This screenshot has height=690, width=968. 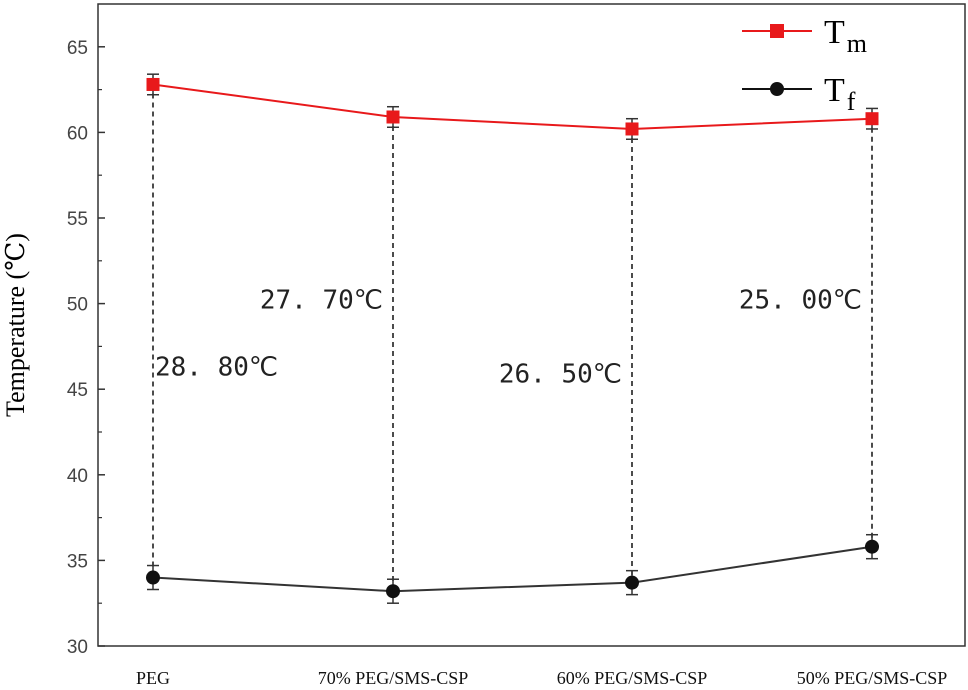 What do you see at coordinates (77, 561) in the screenshot?
I see `y-tick-label: 35` at bounding box center [77, 561].